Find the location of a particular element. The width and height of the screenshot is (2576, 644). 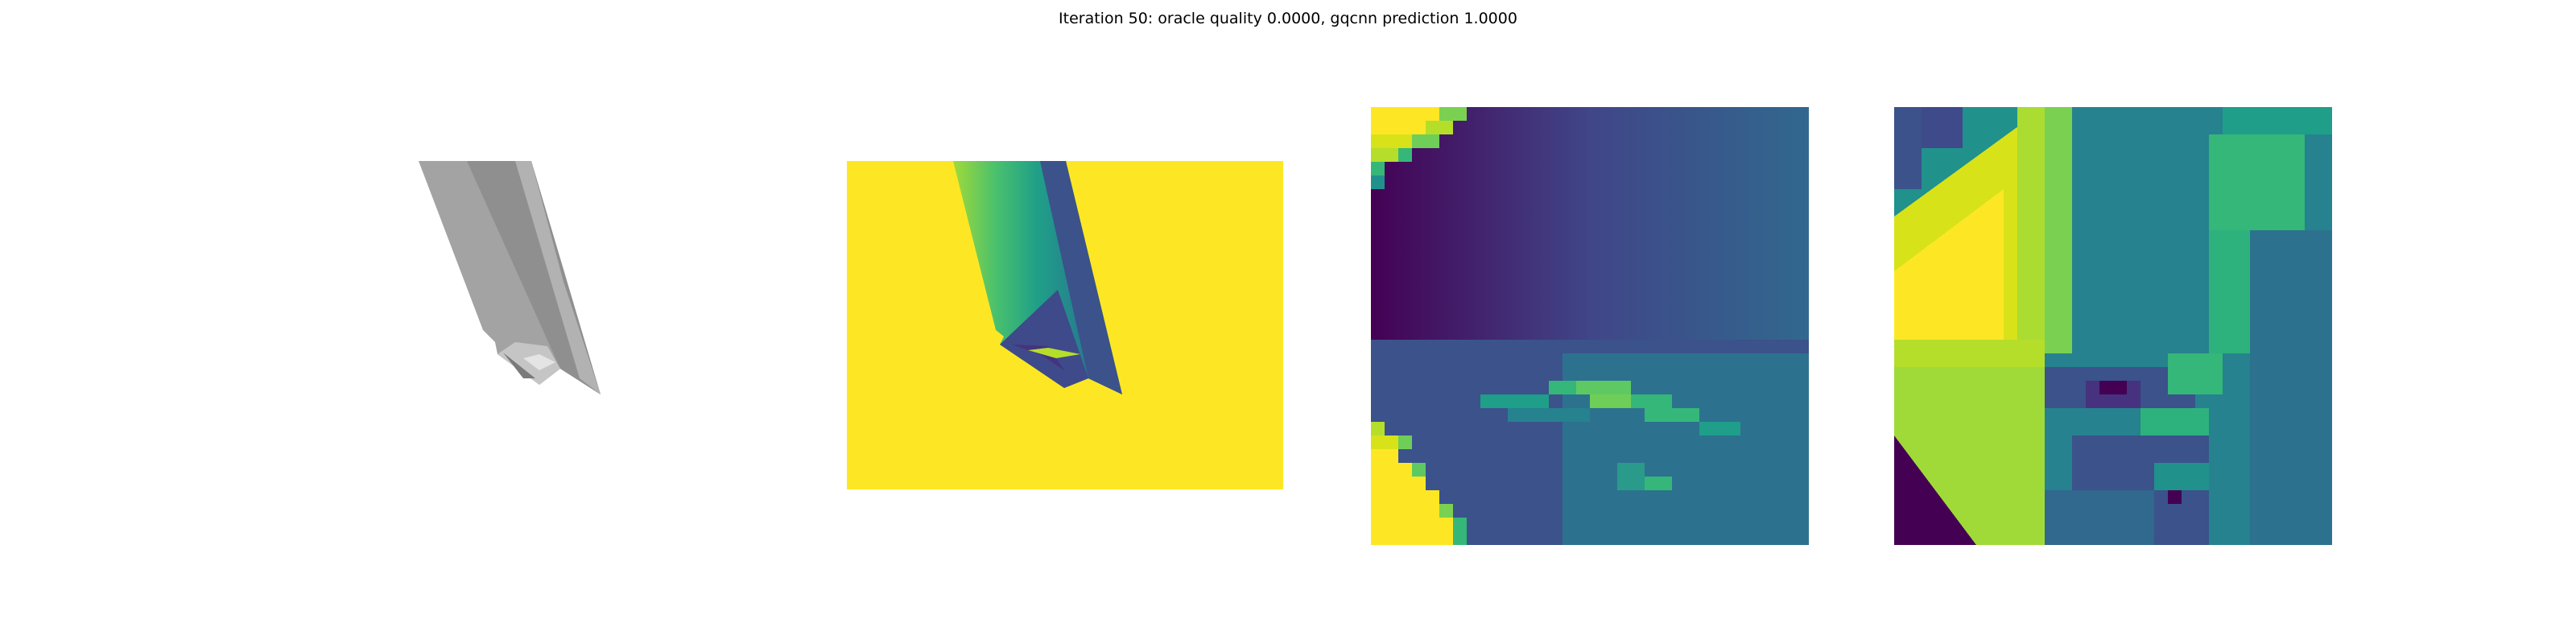

rendered-object-panel is located at coordinates (539, 281).